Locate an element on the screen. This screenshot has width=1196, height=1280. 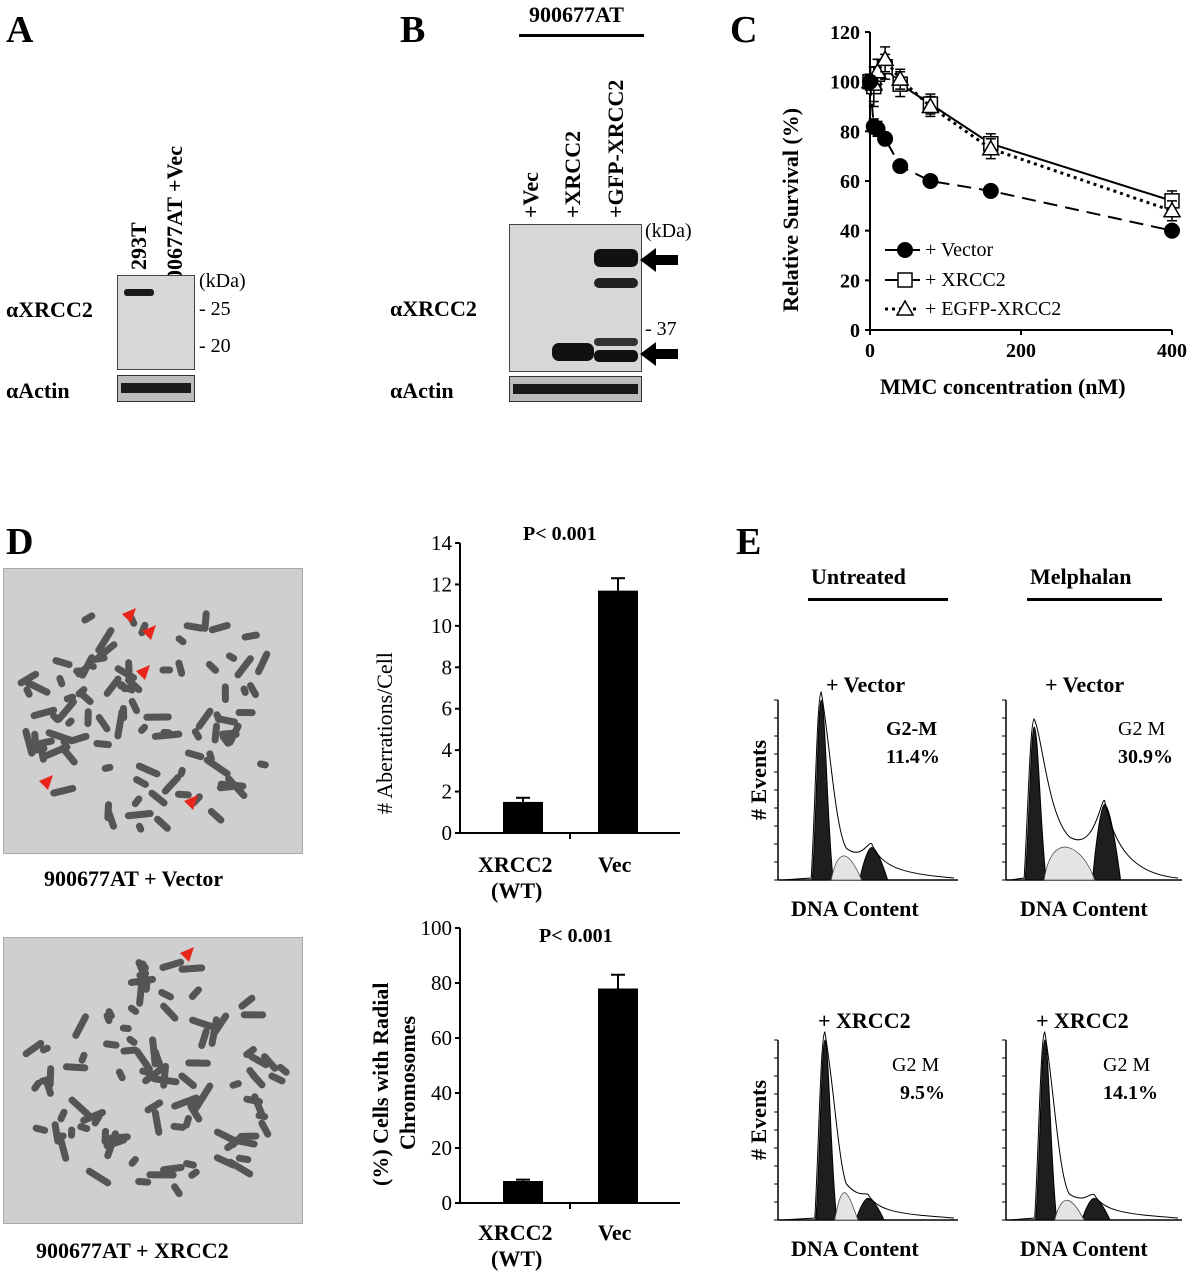
marker-20: - 20 is located at coordinates (215, 346).